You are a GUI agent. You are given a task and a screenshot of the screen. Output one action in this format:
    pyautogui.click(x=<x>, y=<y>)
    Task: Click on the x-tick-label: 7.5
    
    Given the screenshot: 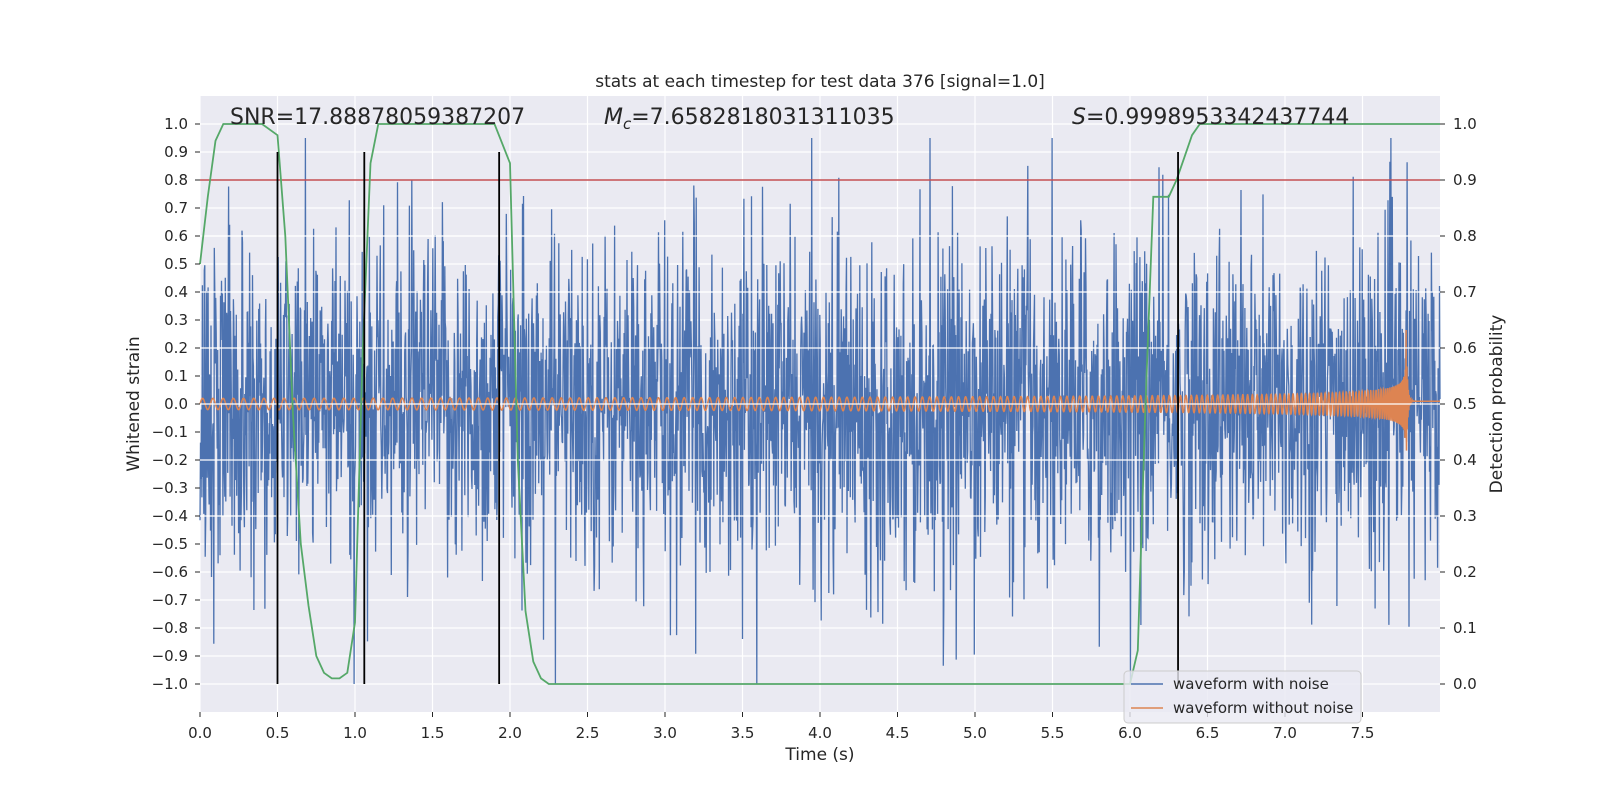 What is the action you would take?
    pyautogui.click(x=1363, y=733)
    